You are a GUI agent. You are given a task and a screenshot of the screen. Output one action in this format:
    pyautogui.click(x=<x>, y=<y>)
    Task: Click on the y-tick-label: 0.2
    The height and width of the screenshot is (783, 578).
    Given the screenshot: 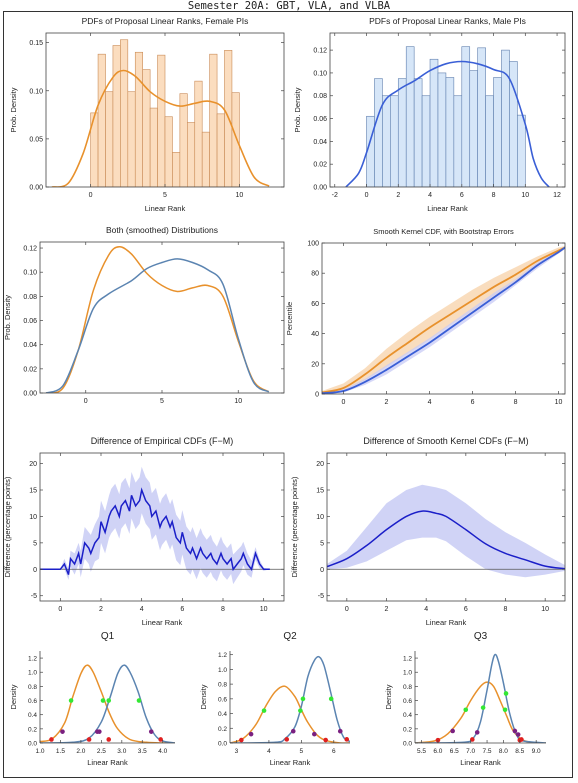 What is the action you would take?
    pyautogui.click(x=222, y=729)
    